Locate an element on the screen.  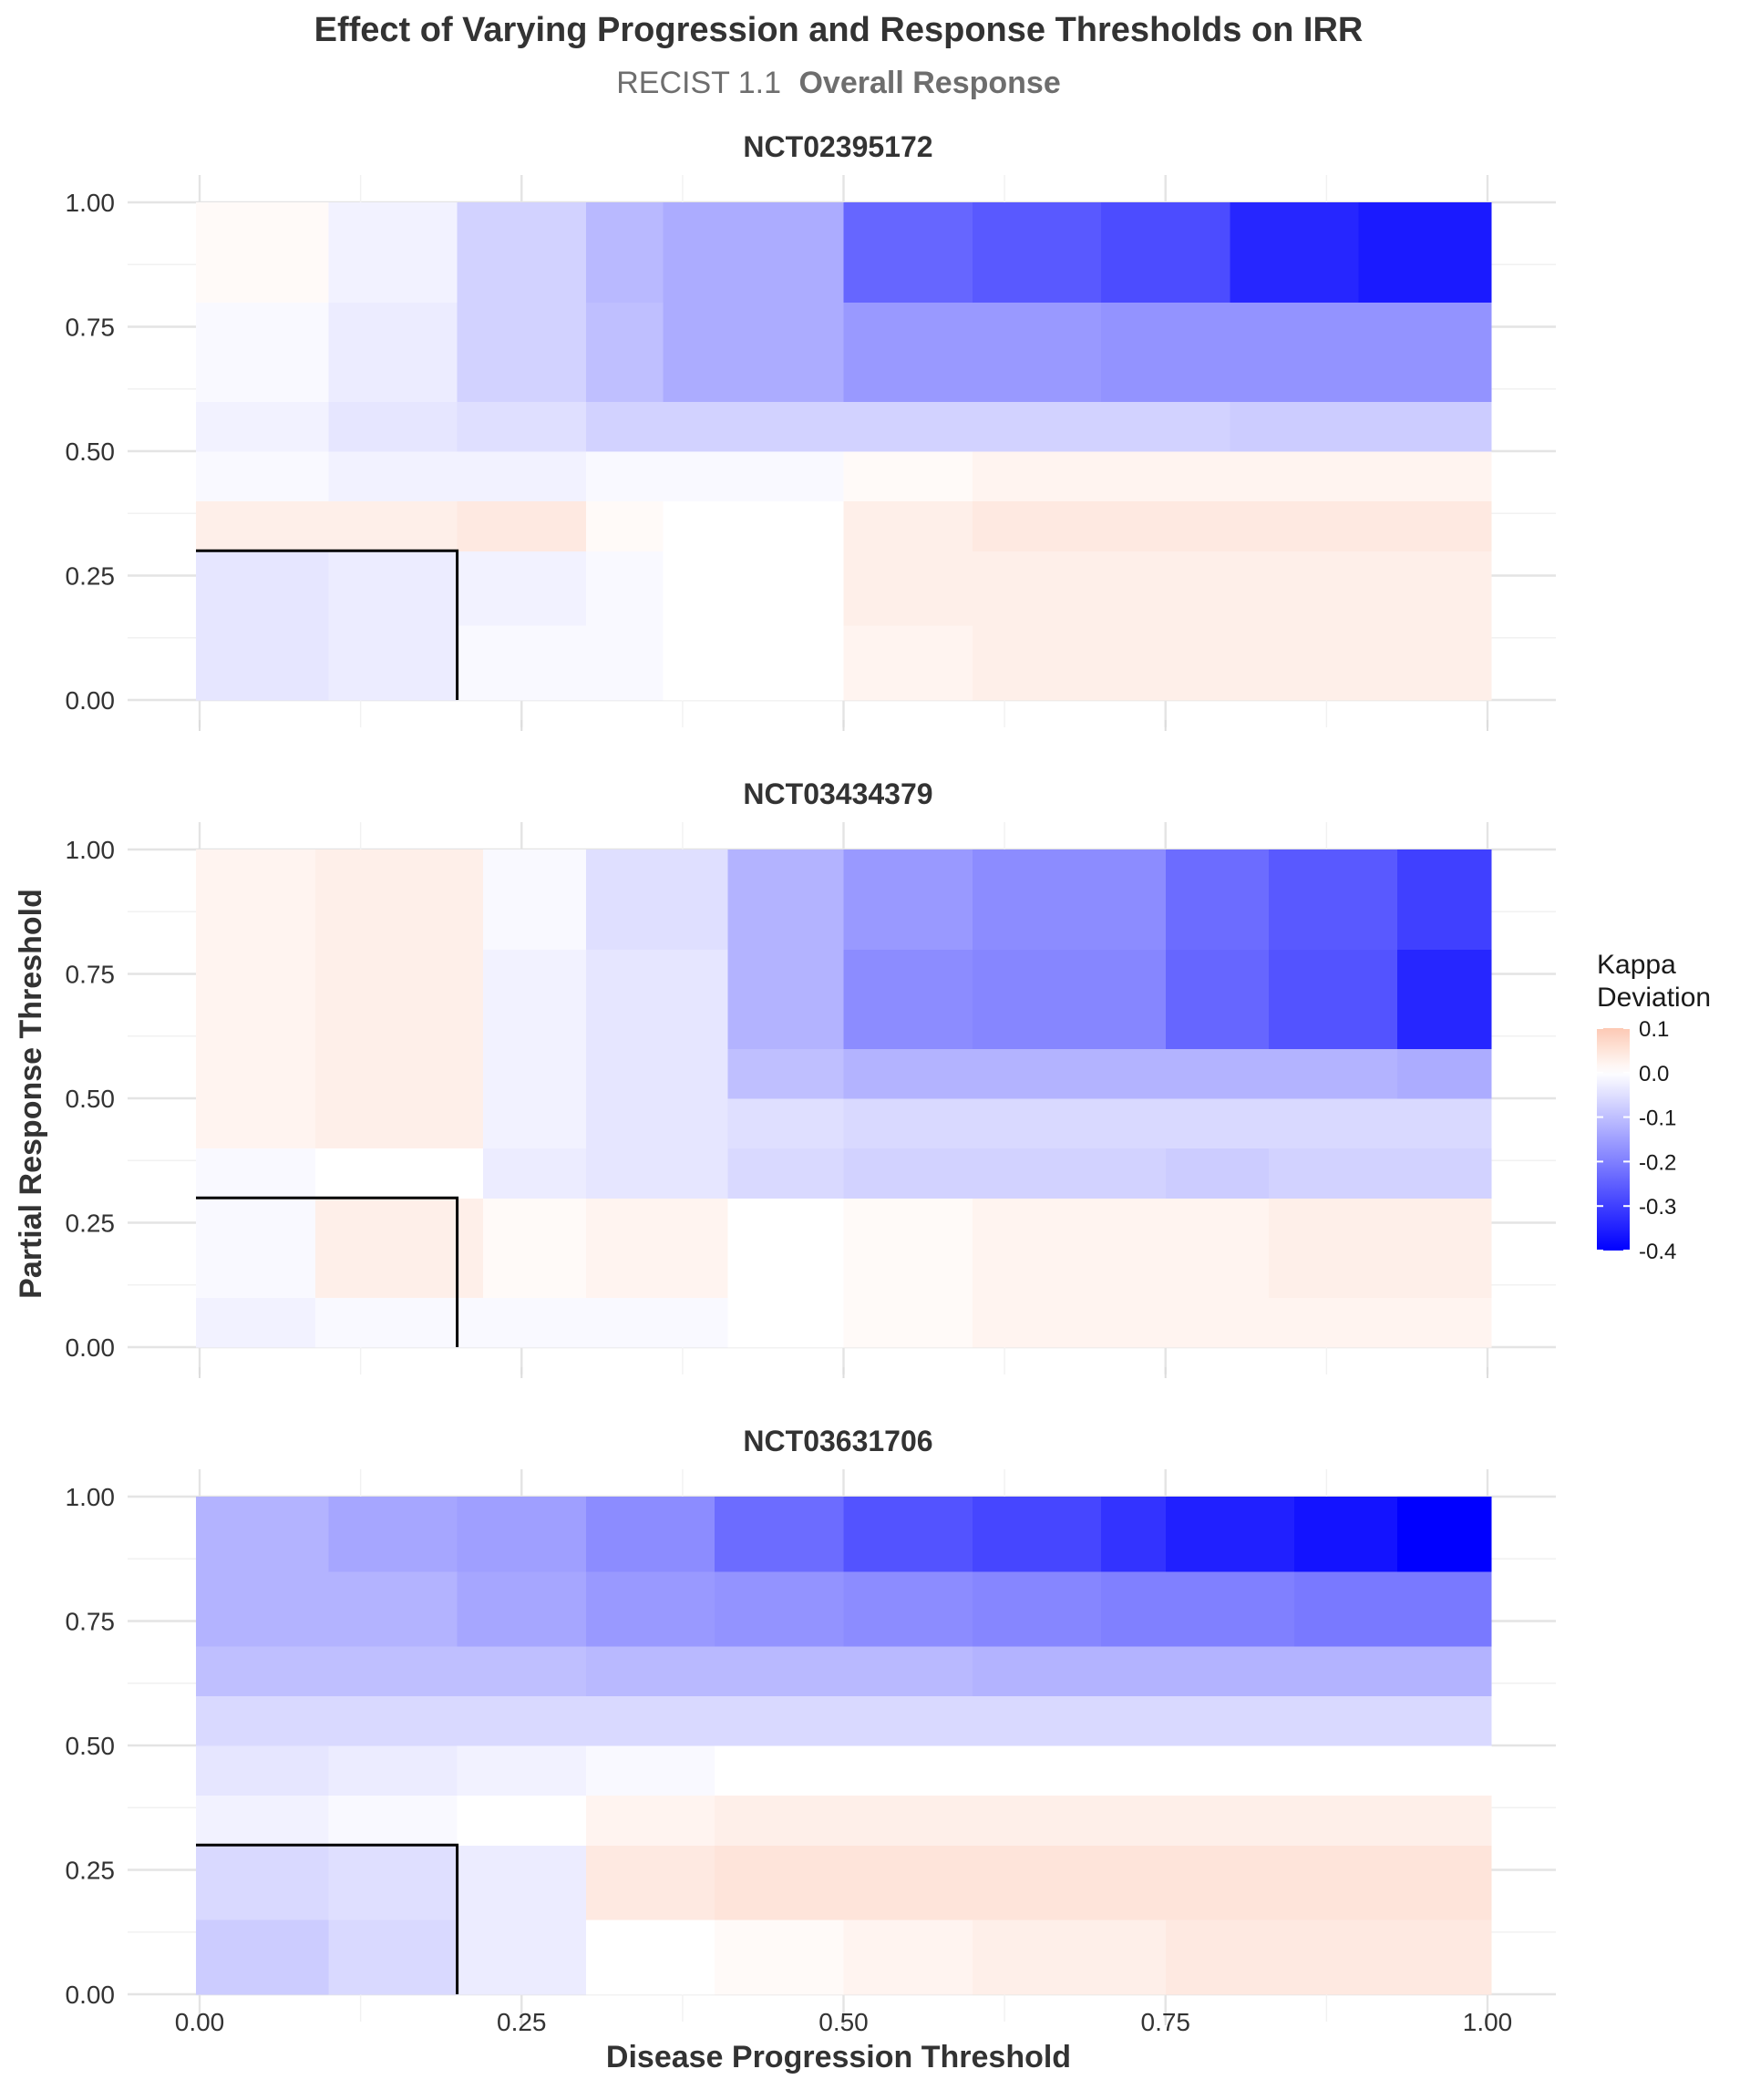
legend: Kappa Deviation 0.1 0.0 -0.1 -0.2 -0.3 -0.4 is located at coordinates (1654, 1107).